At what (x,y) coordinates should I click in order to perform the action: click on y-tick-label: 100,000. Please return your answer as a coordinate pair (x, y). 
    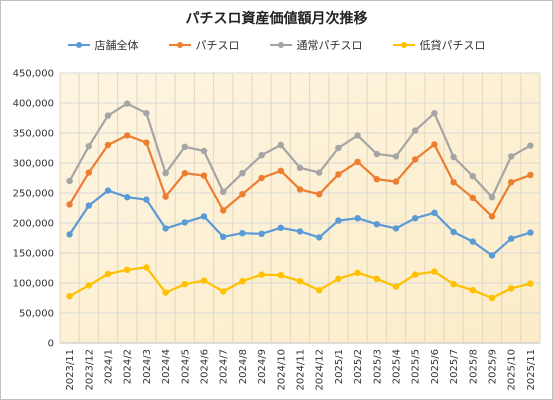
    Looking at the image, I should click on (33, 284).